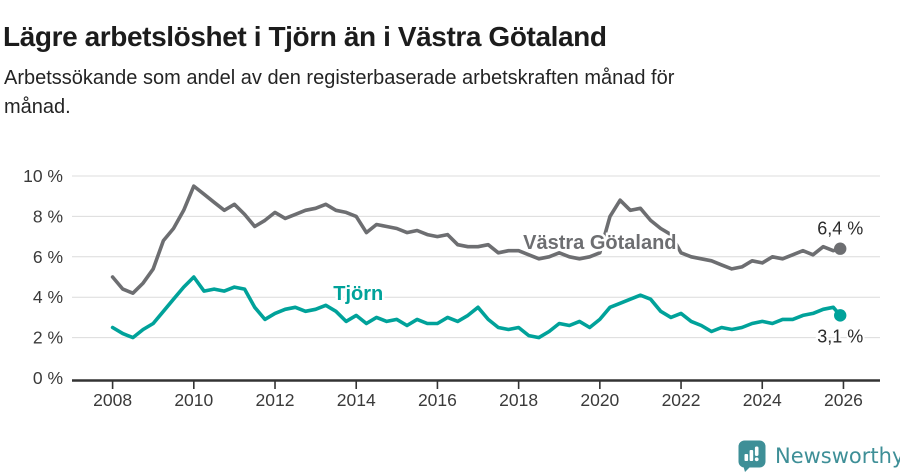 The height and width of the screenshot is (474, 900). I want to click on x-axis-tick-label-2024: 2024, so click(762, 400).